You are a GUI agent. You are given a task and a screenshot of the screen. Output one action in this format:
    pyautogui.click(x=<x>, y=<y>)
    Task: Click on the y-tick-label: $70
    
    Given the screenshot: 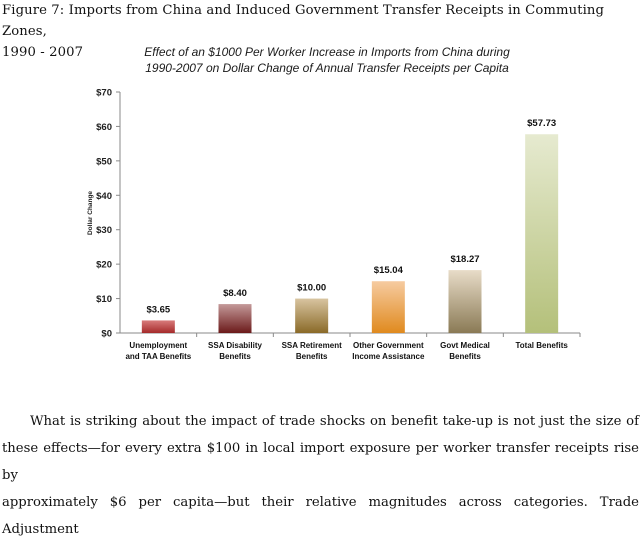 What is the action you would take?
    pyautogui.click(x=104, y=93)
    